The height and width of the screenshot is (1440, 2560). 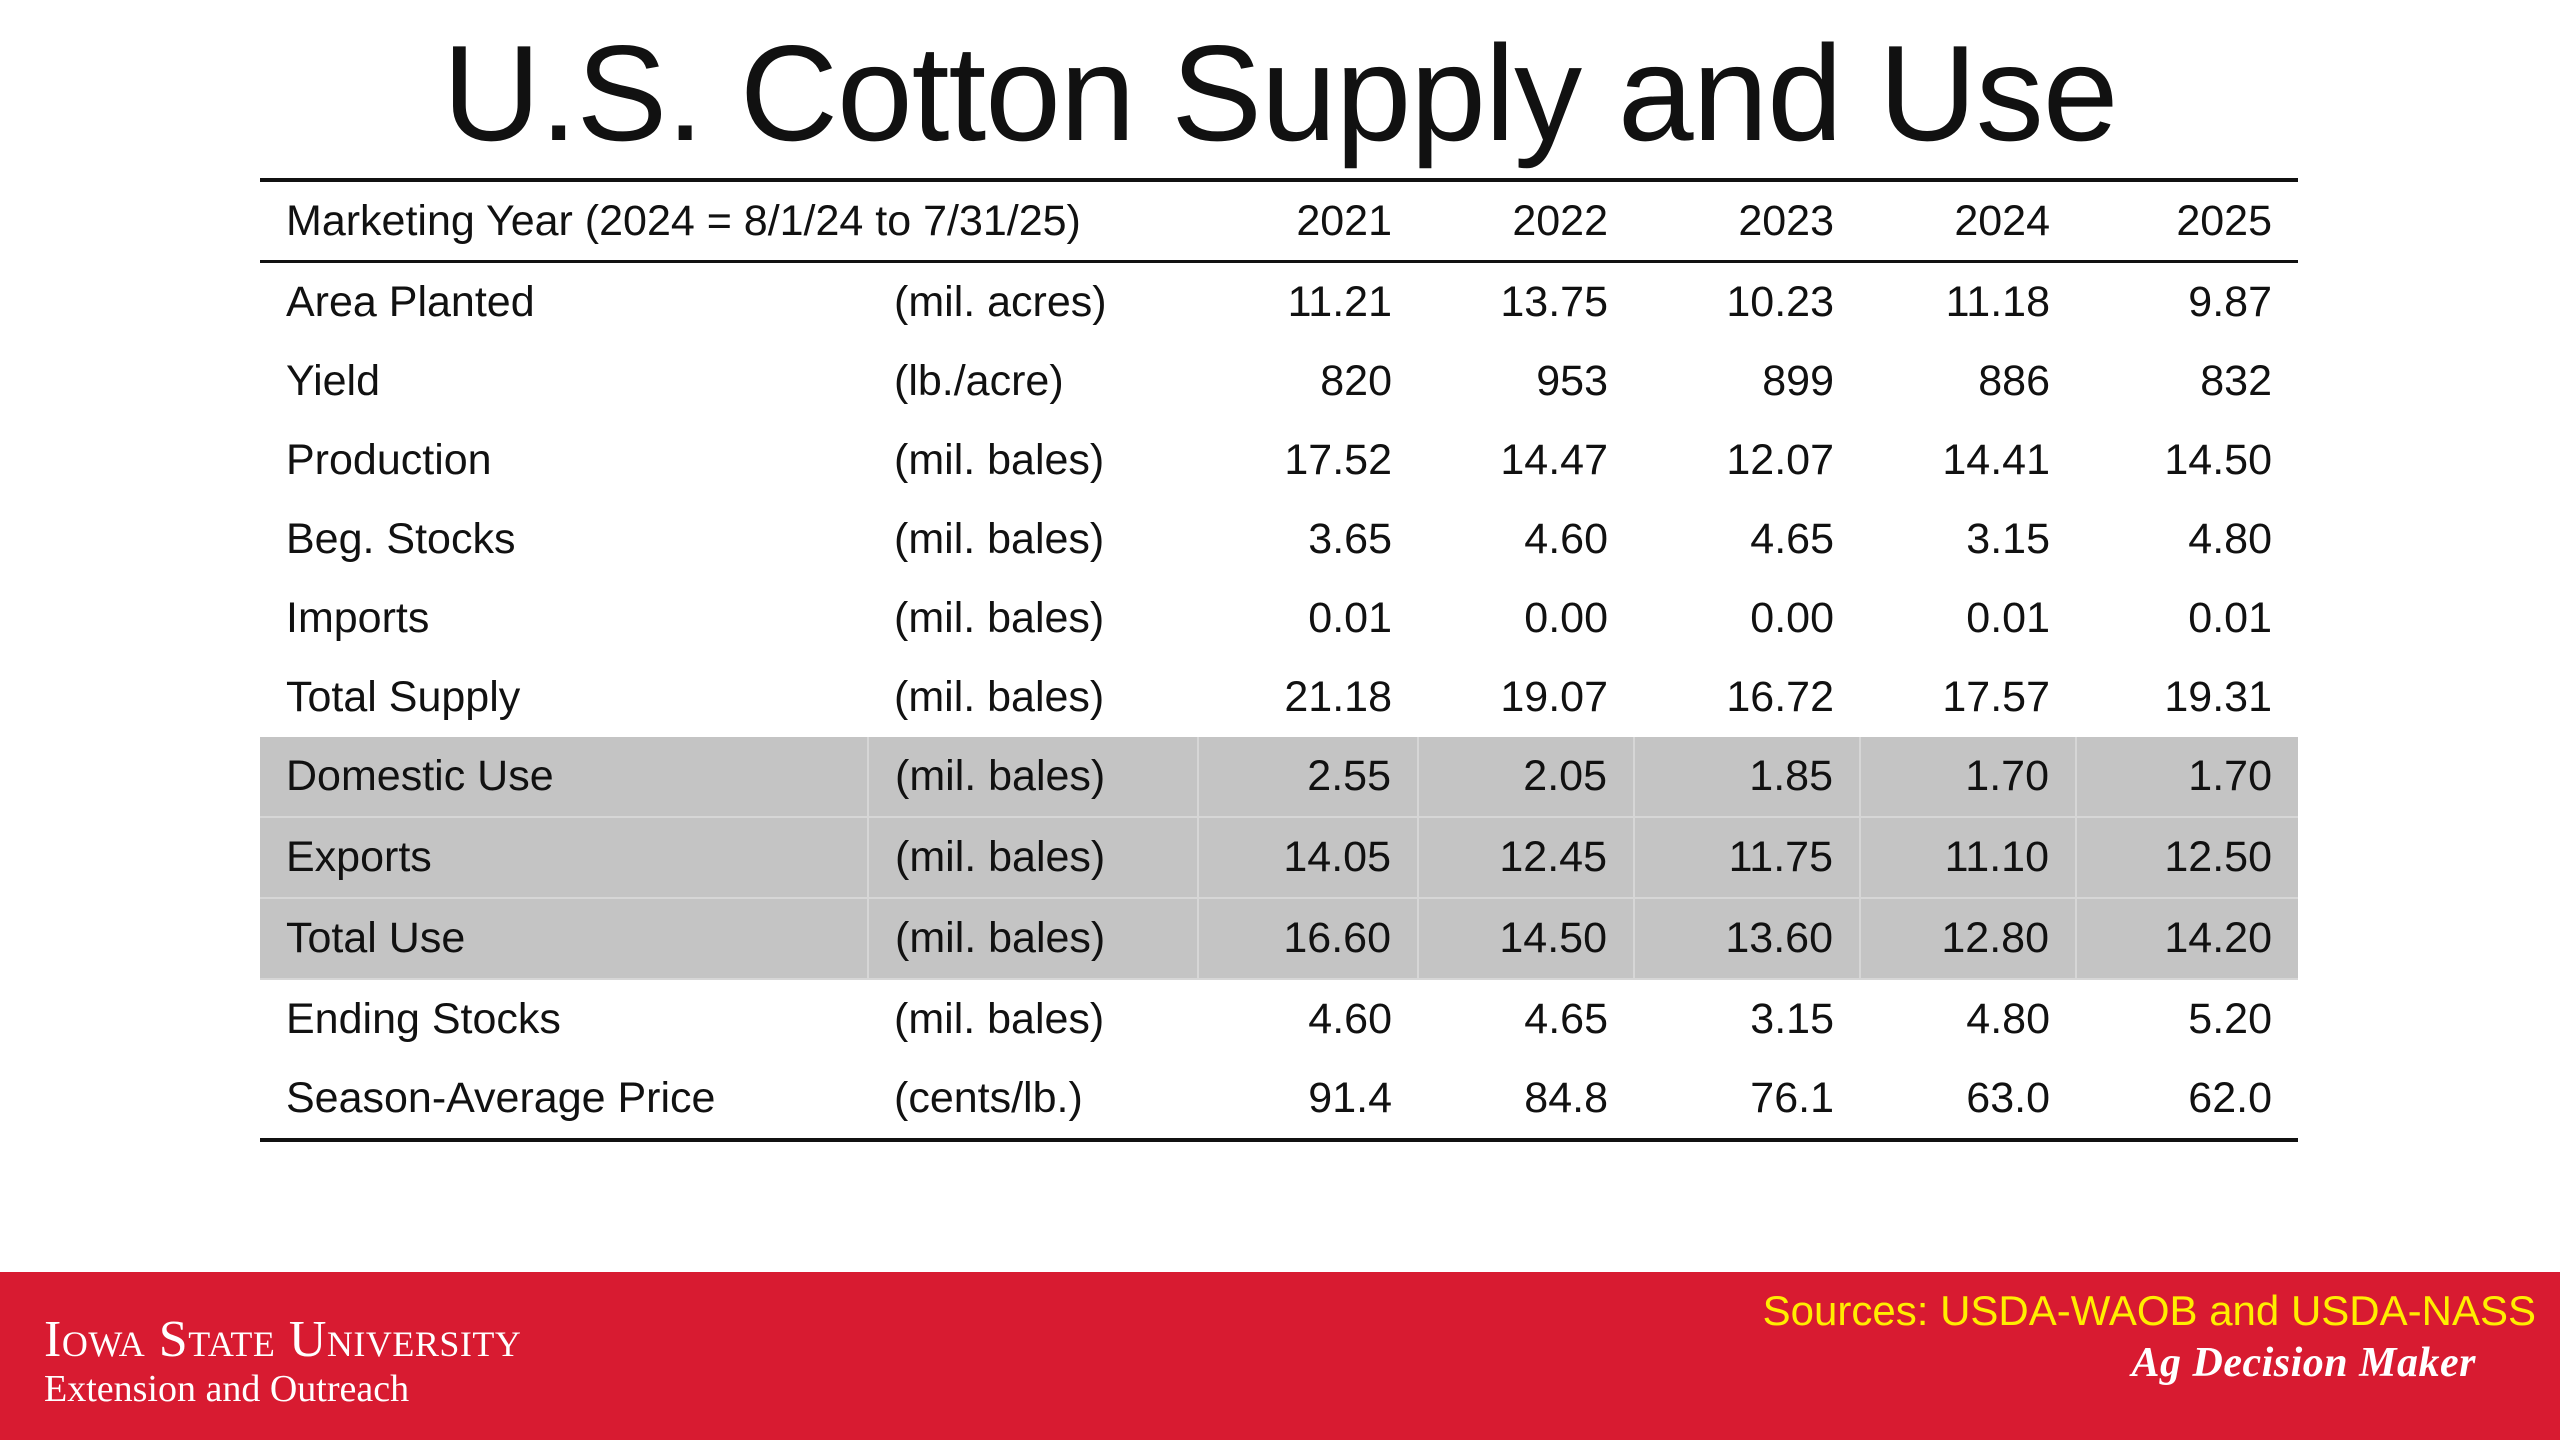 I want to click on value-cell-2021: 0.01, so click(x=1350, y=618).